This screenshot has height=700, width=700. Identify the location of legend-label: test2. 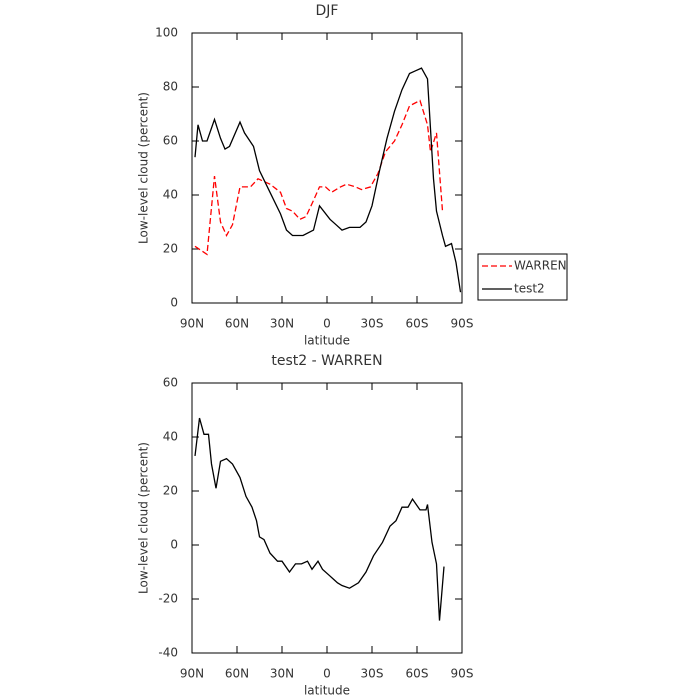
(529, 289).